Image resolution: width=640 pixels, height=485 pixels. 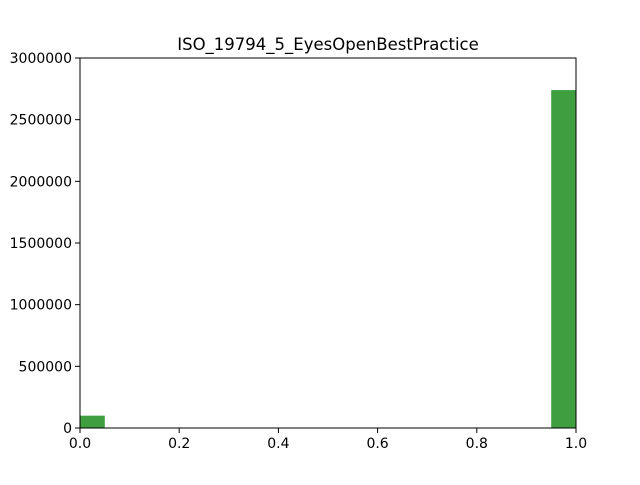 I want to click on y-tick-label: 1000000, so click(x=41, y=306).